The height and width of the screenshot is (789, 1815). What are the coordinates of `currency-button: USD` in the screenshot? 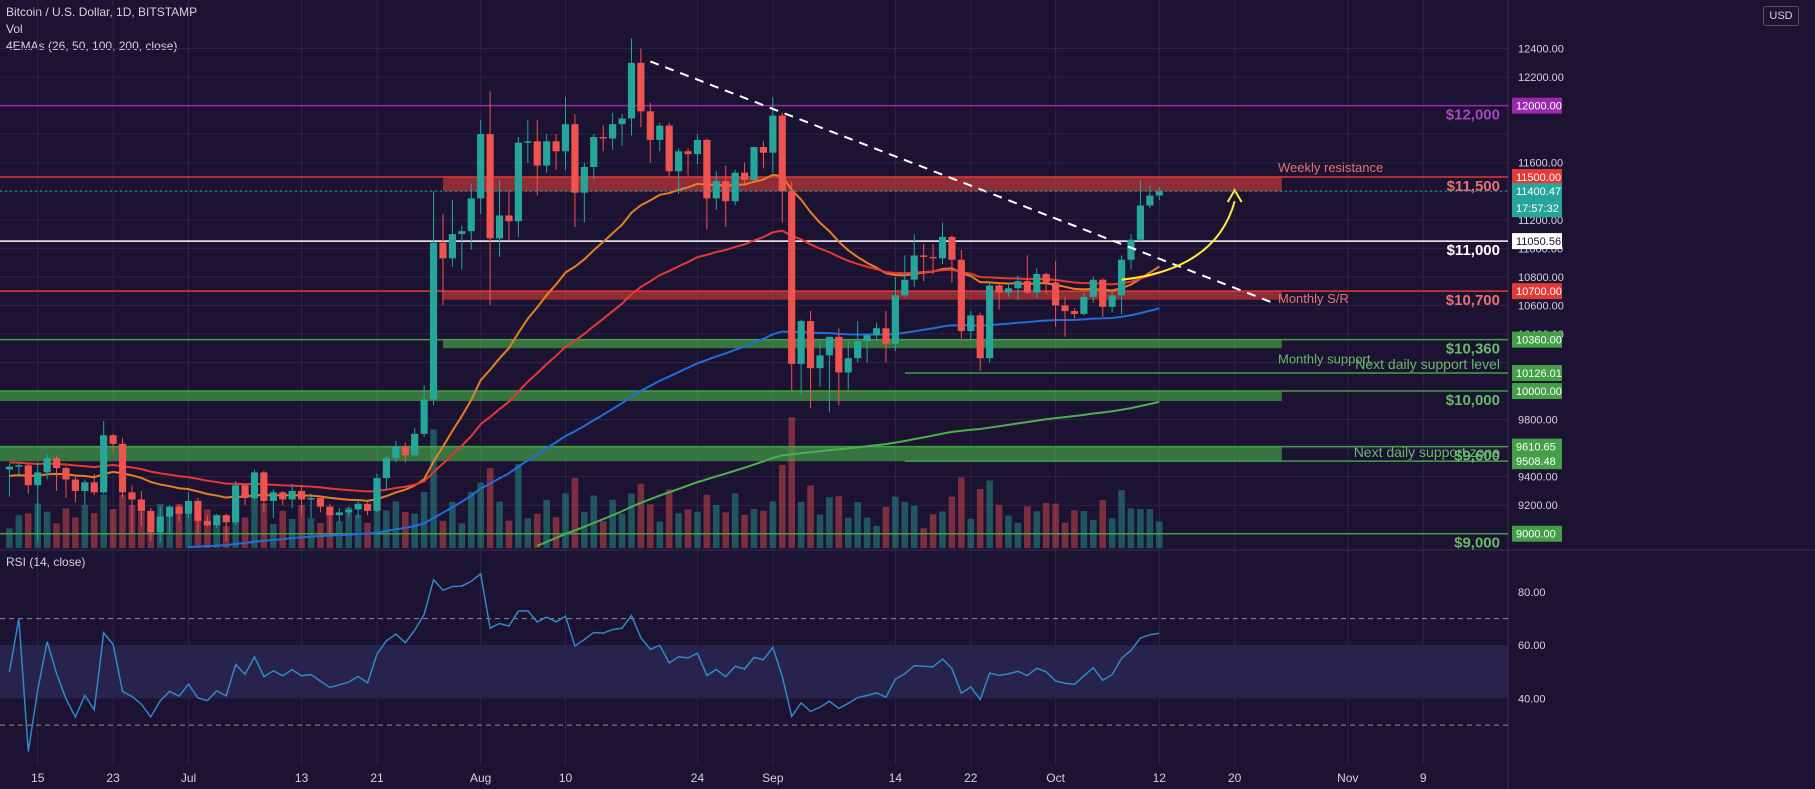 It's located at (1781, 16).